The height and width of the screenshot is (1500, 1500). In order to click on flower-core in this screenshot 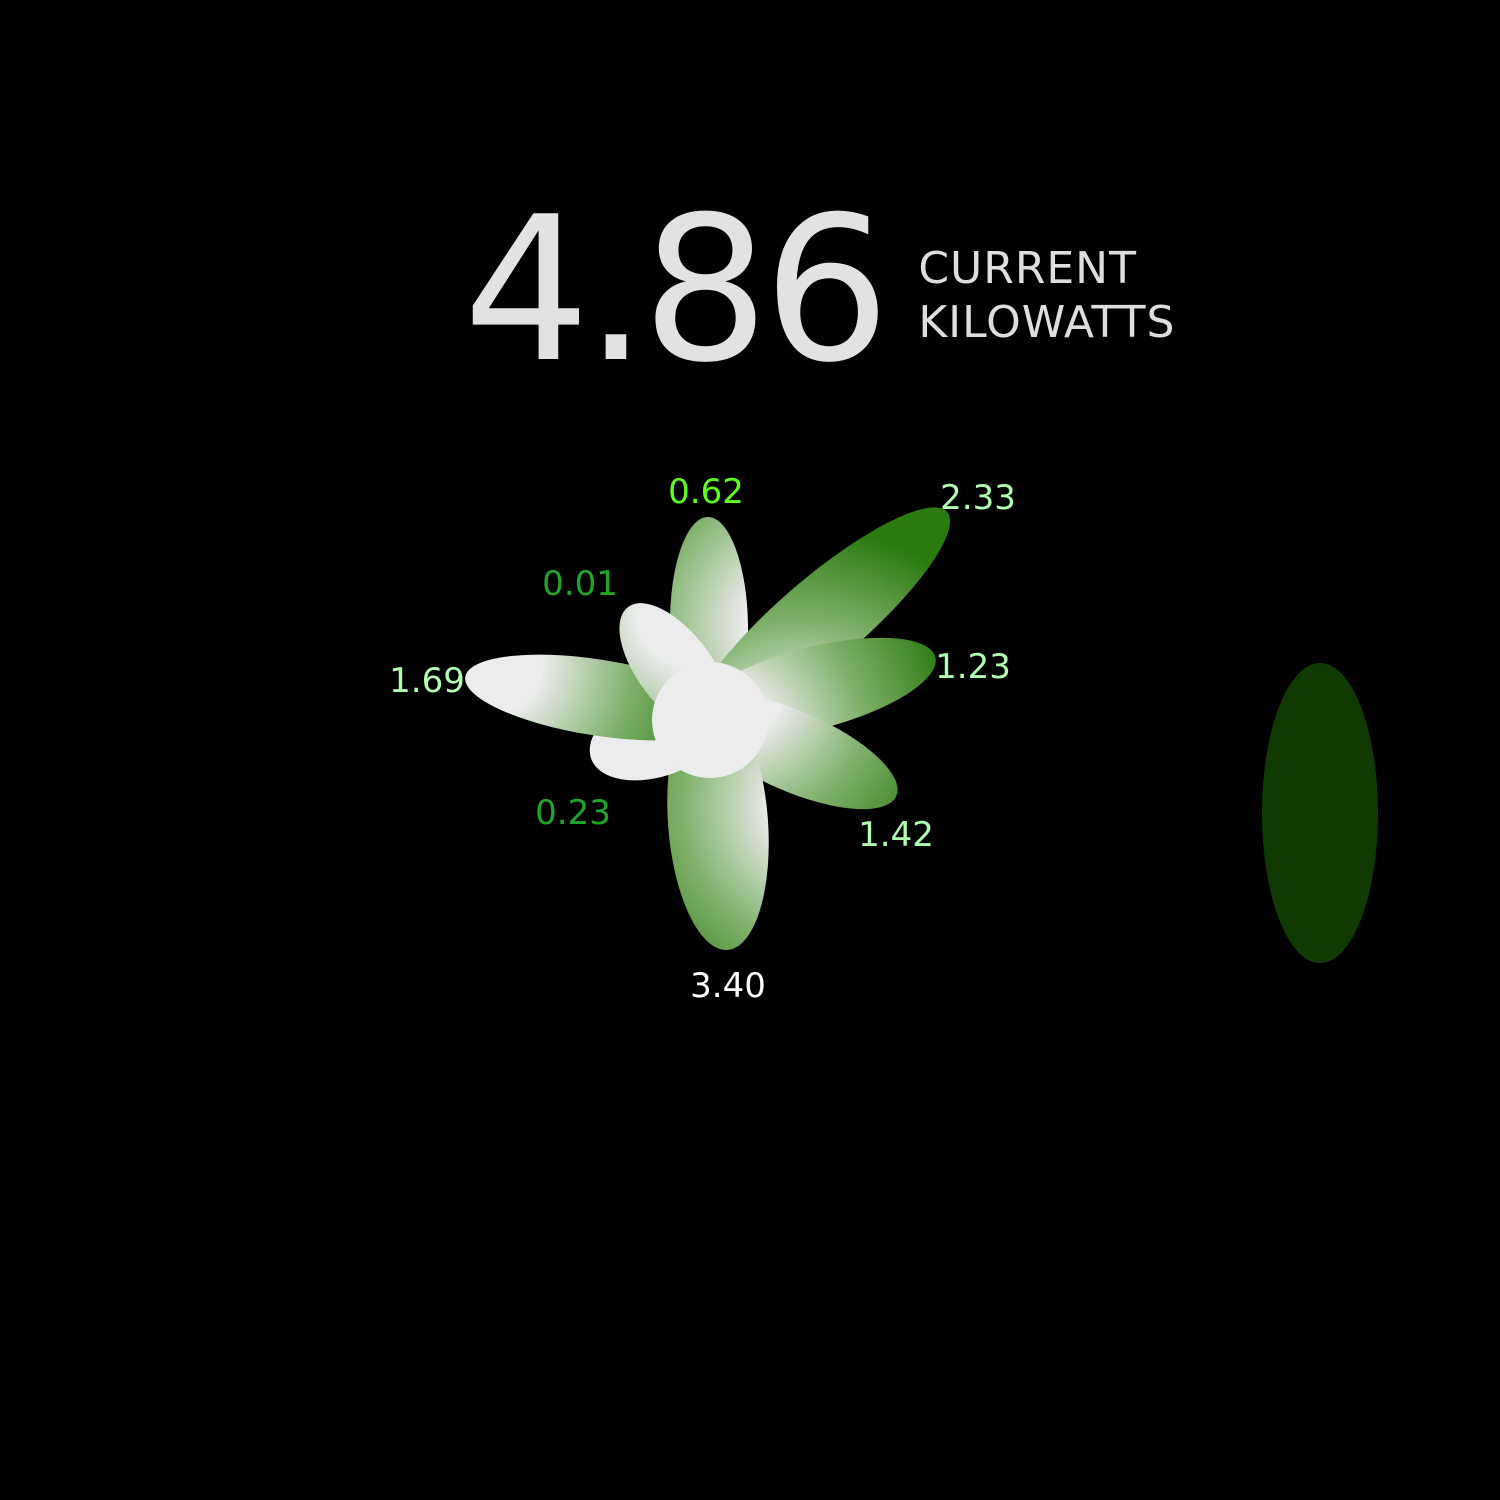, I will do `click(710, 720)`.